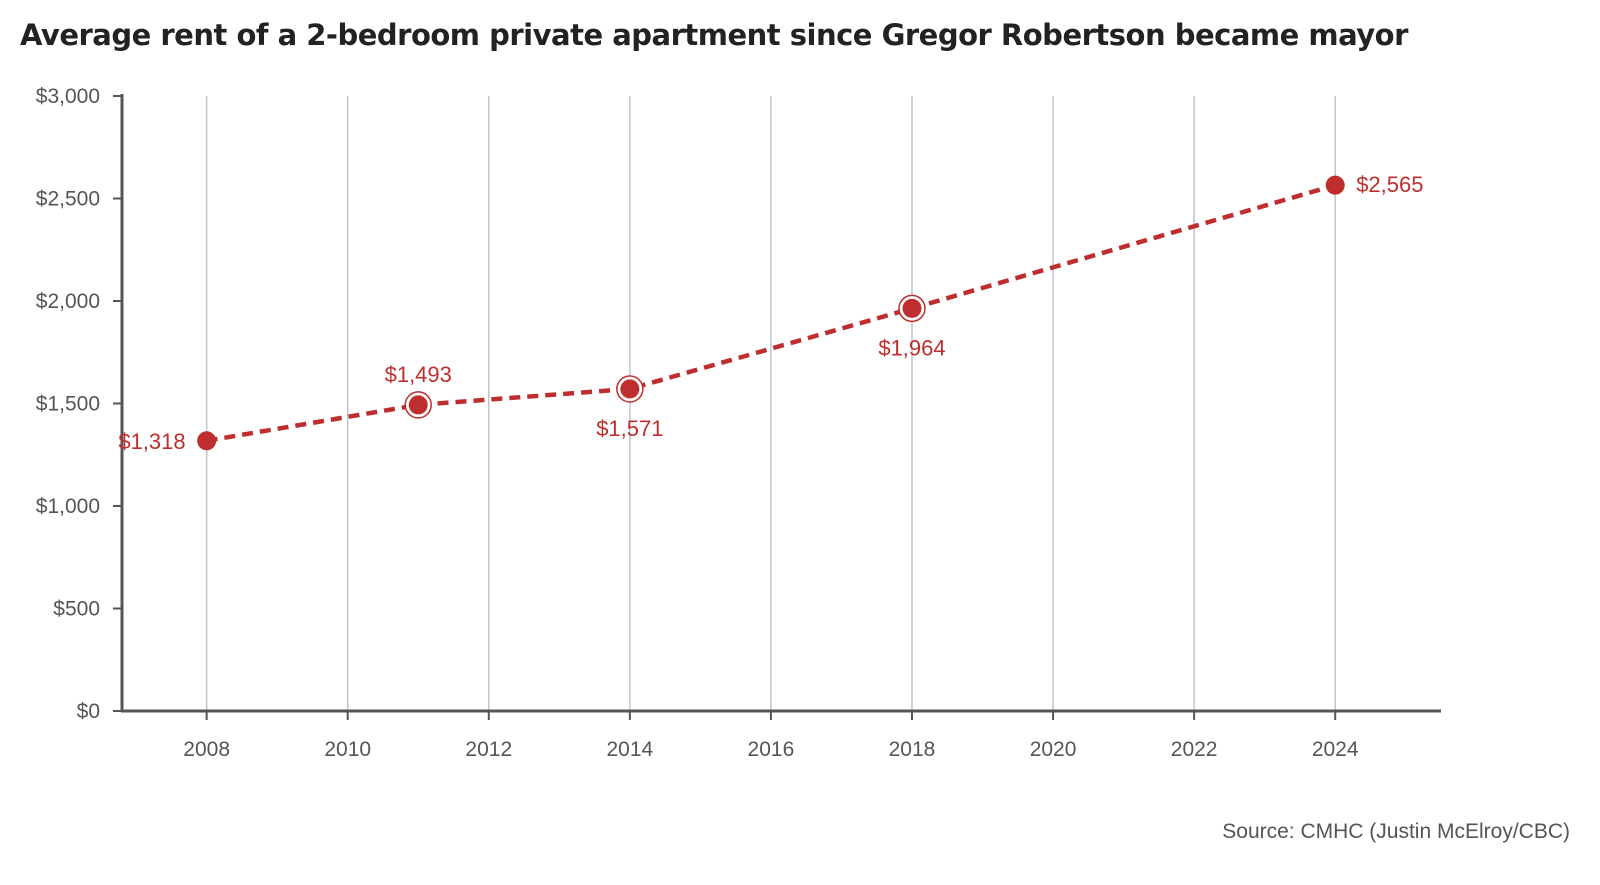 This screenshot has width=1600, height=885. Describe the element at coordinates (912, 308) in the screenshot. I see `data-point-2018` at that location.